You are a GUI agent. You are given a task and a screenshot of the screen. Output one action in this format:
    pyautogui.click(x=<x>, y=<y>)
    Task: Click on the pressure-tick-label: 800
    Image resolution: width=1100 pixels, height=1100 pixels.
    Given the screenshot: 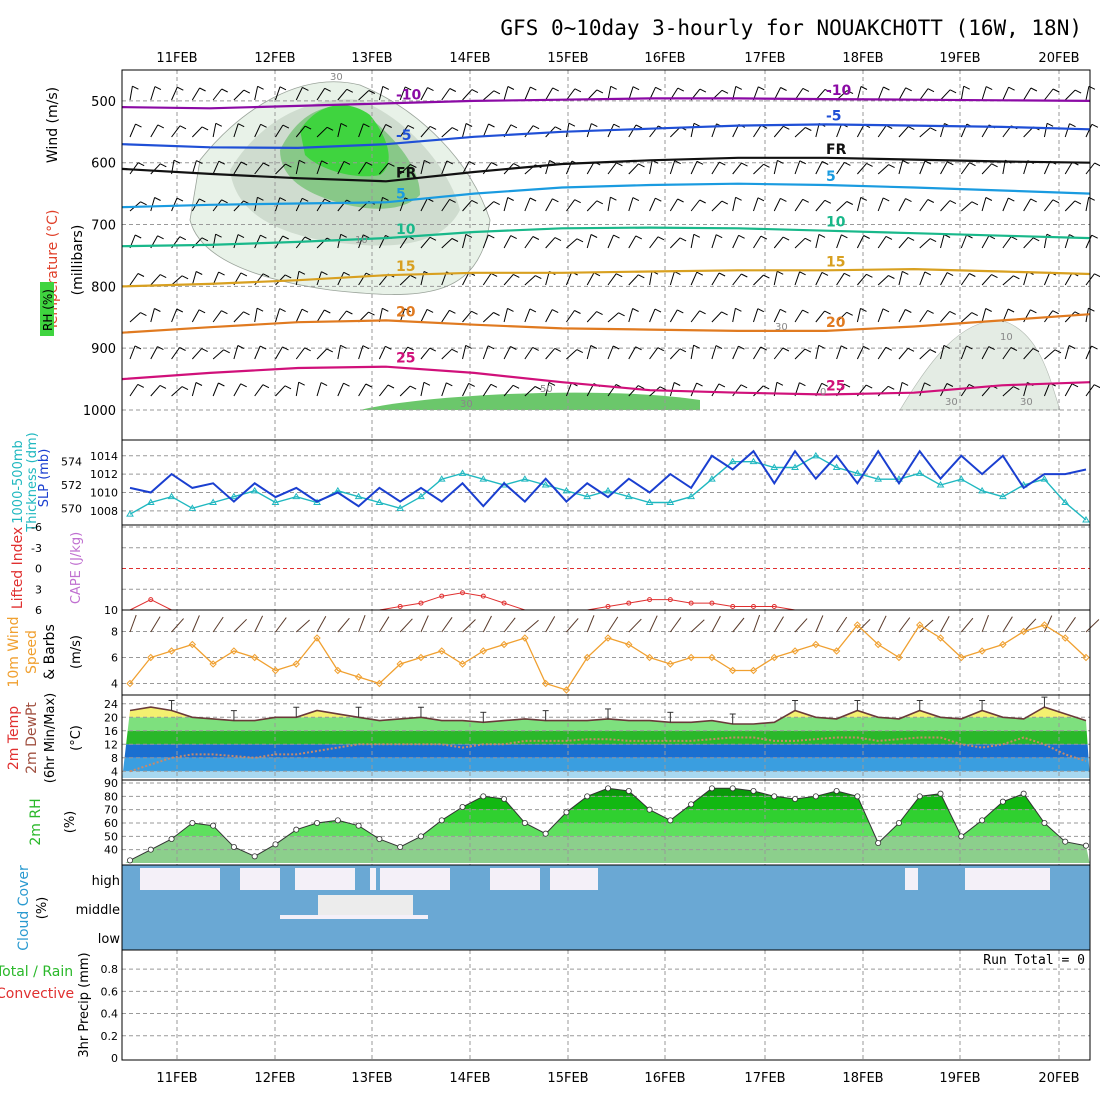 What is the action you would take?
    pyautogui.click(x=103, y=287)
    